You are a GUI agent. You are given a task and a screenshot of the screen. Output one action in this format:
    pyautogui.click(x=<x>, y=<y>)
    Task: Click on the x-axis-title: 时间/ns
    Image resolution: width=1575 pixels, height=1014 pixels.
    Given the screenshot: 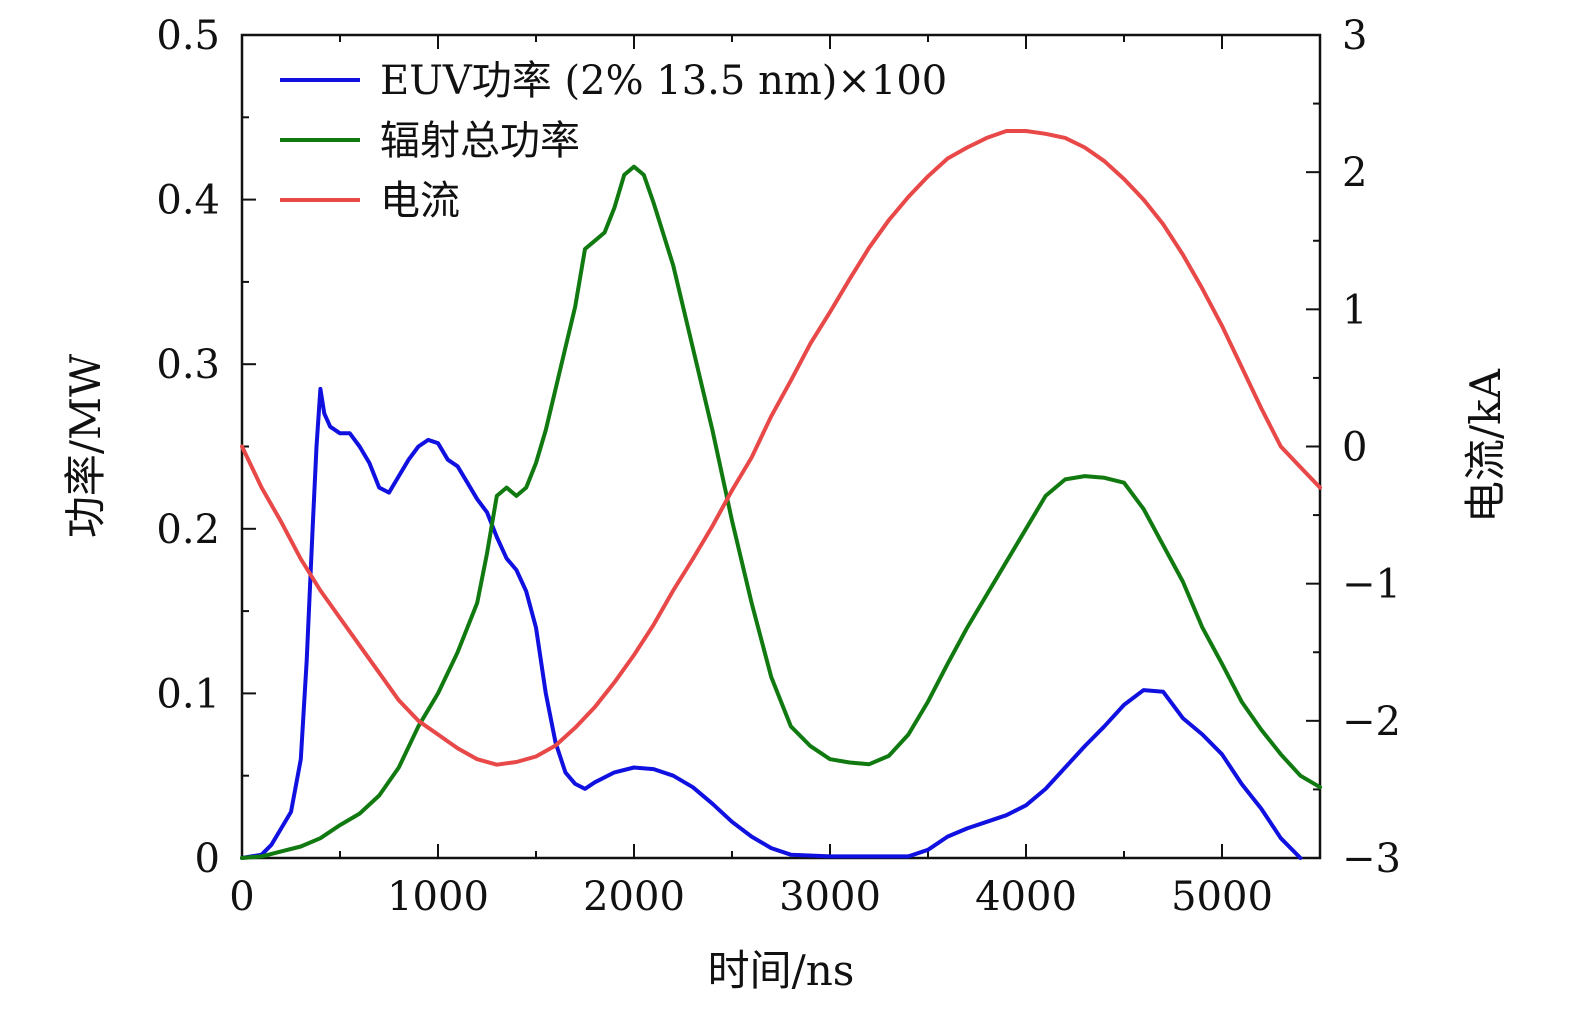 What is the action you would take?
    pyautogui.click(x=781, y=970)
    